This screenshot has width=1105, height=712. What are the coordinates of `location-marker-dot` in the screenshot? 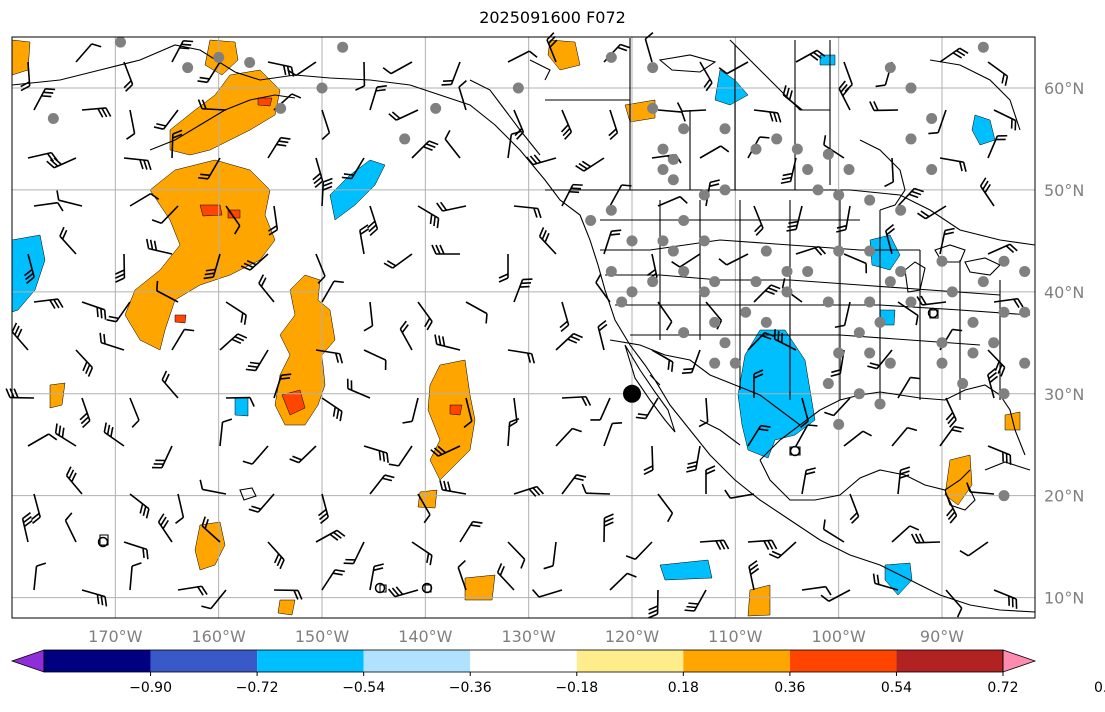 It's located at (632, 393).